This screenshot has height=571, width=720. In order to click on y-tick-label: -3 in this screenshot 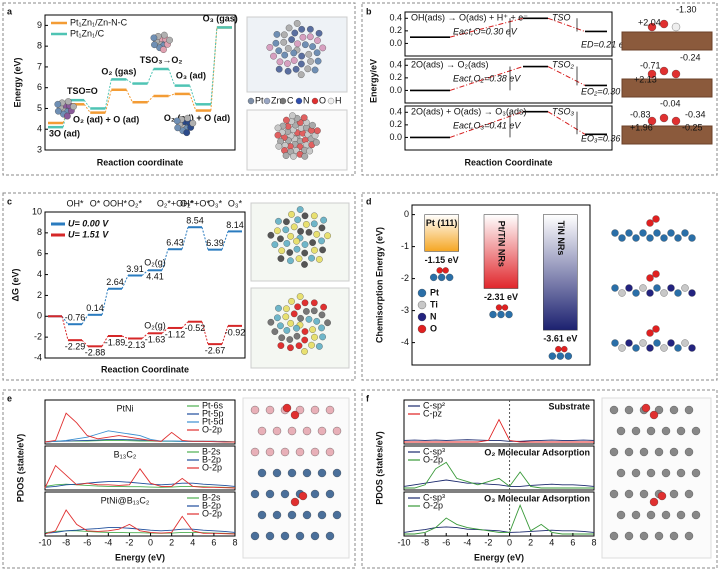, I will do `click(405, 310)`.